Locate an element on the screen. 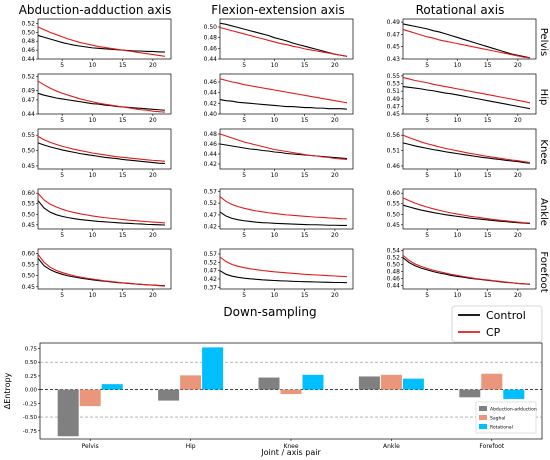 The height and width of the screenshot is (460, 550). bar-pelvis-saghal is located at coordinates (90, 398).